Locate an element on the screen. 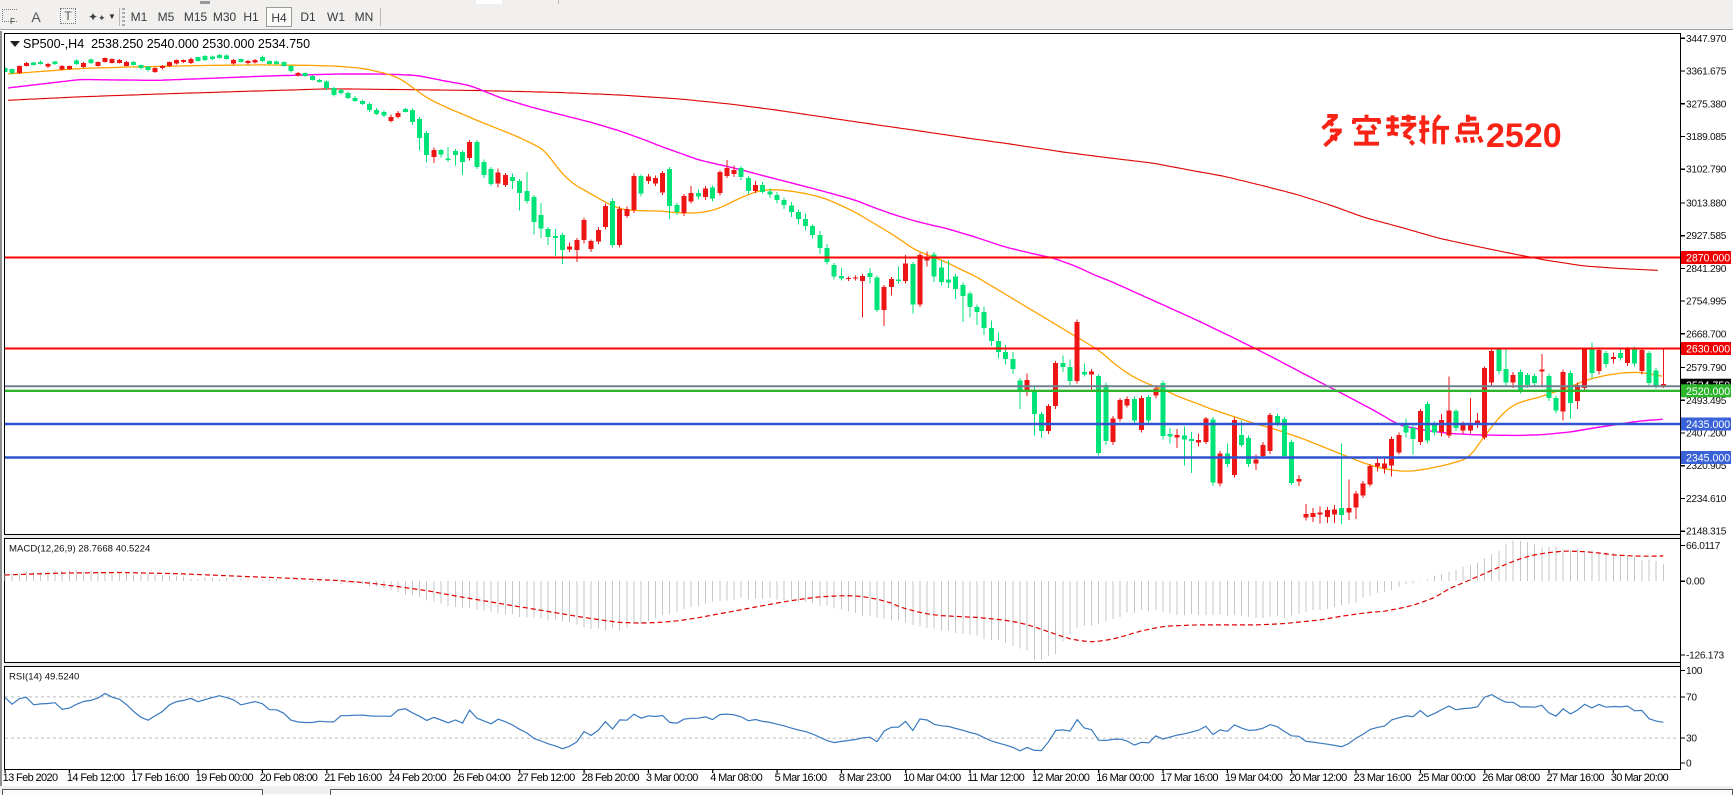  svg-text: 2668.700 is located at coordinates (1706, 334).